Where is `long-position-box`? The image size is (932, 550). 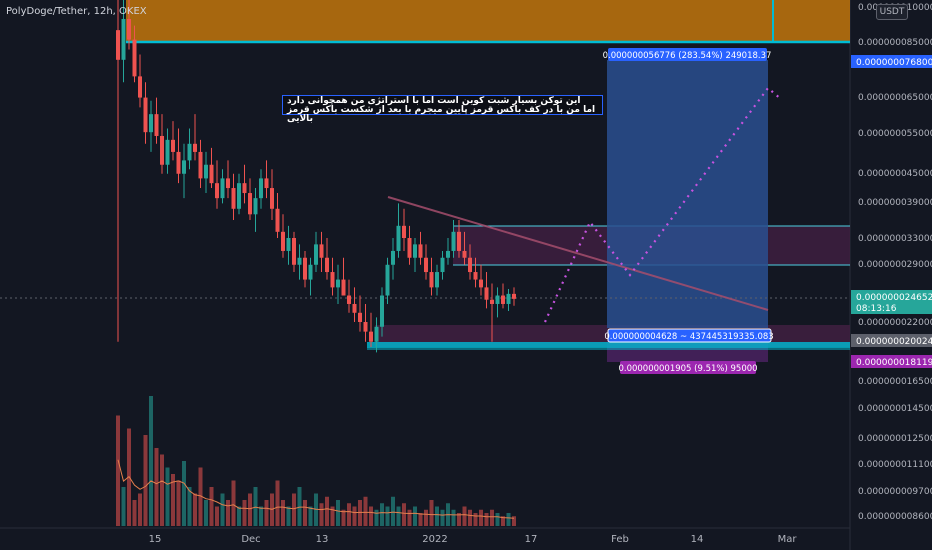 long-position-box is located at coordinates (687, 194).